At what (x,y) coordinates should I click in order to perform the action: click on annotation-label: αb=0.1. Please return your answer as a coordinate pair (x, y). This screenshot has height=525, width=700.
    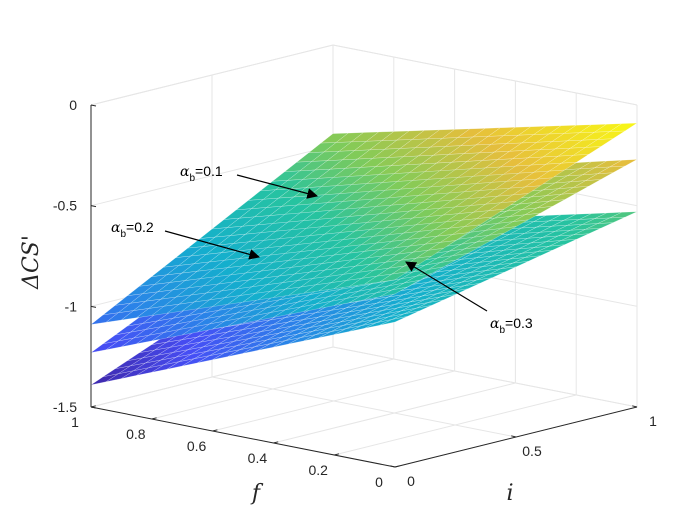
    Looking at the image, I should click on (201, 173).